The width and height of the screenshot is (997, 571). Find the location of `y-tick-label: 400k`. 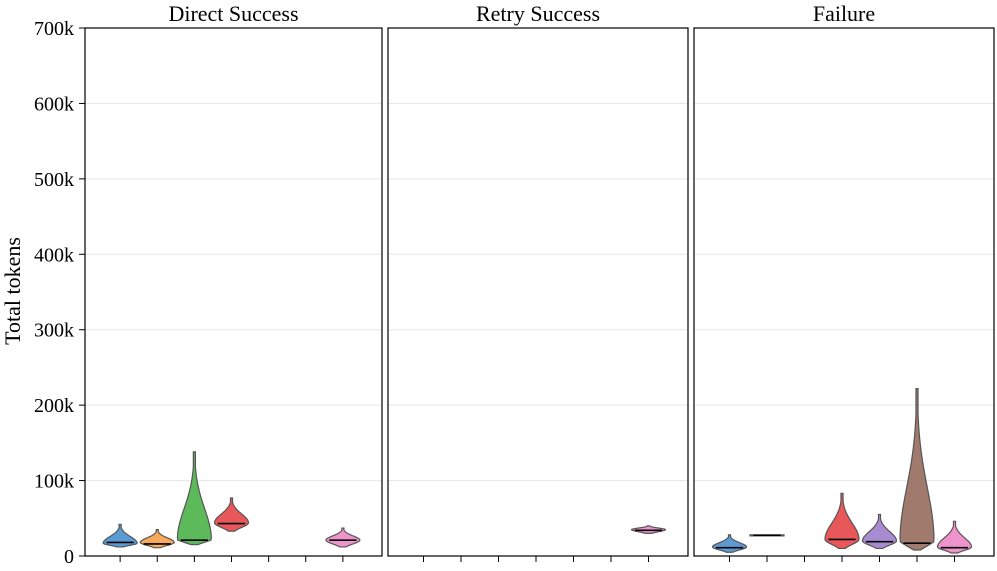

y-tick-label: 400k is located at coordinates (54, 255).